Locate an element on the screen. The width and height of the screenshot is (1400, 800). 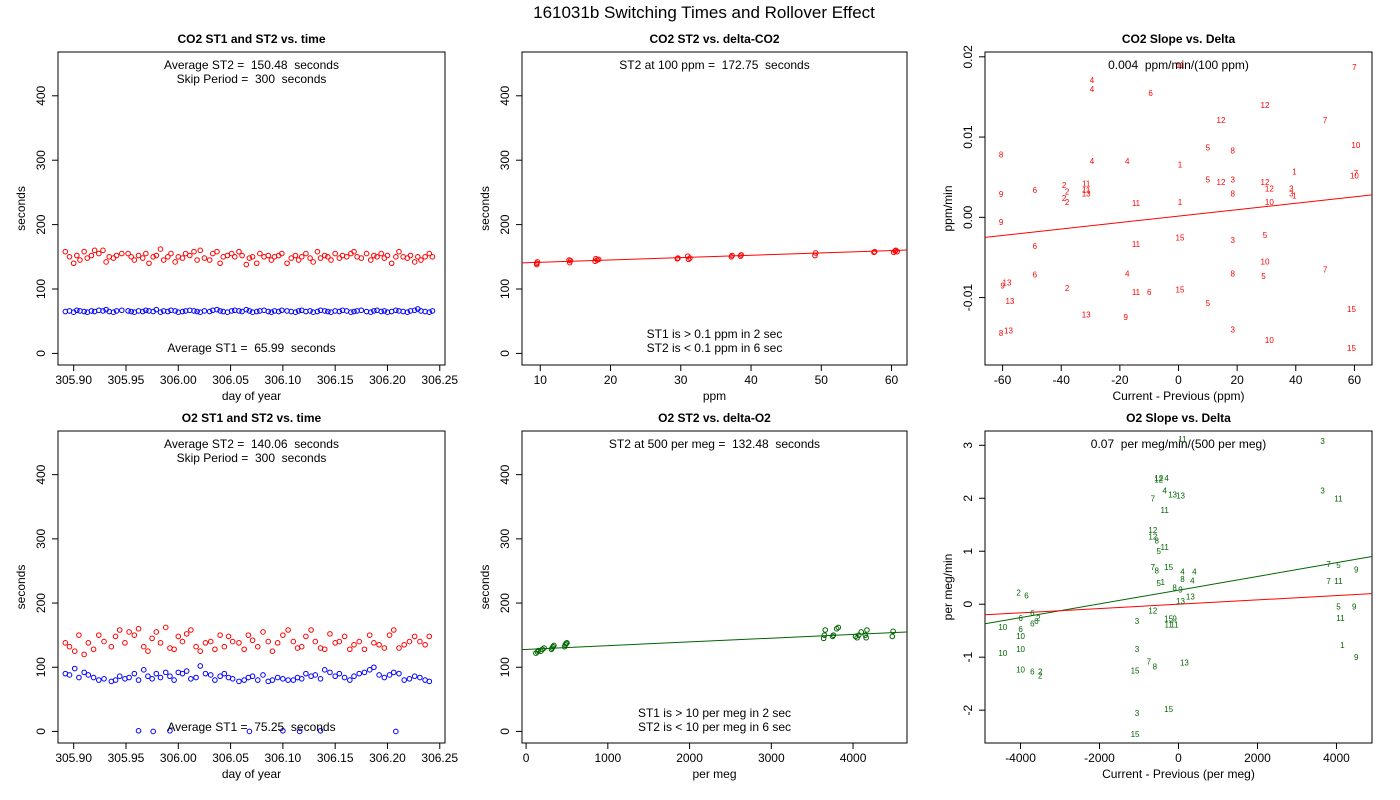
point-label: 2 is located at coordinates (1038, 618).